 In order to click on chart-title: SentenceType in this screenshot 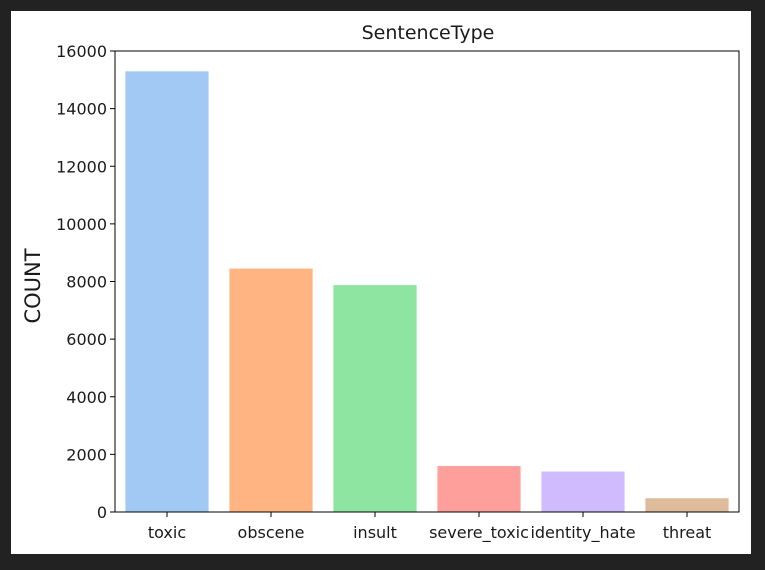, I will do `click(428, 33)`.